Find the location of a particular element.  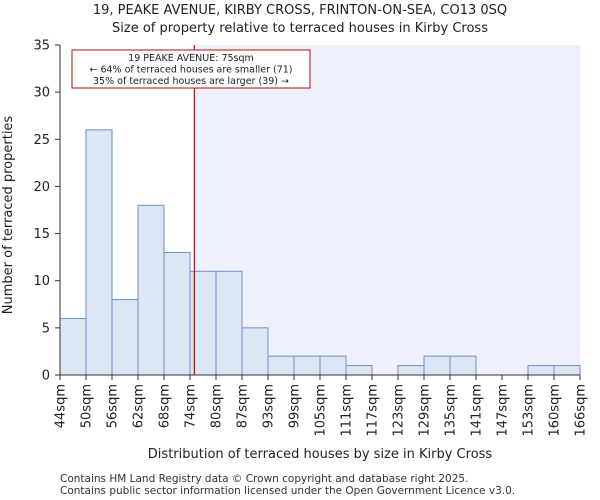

y-axis-label: Number of terraced properties is located at coordinates (8, 215).